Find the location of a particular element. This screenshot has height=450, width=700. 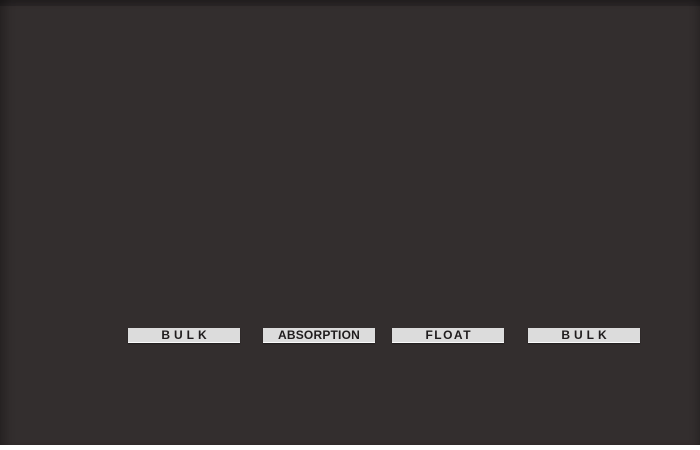

scene-label-absorption-1: ABSORPTION is located at coordinates (319, 335).